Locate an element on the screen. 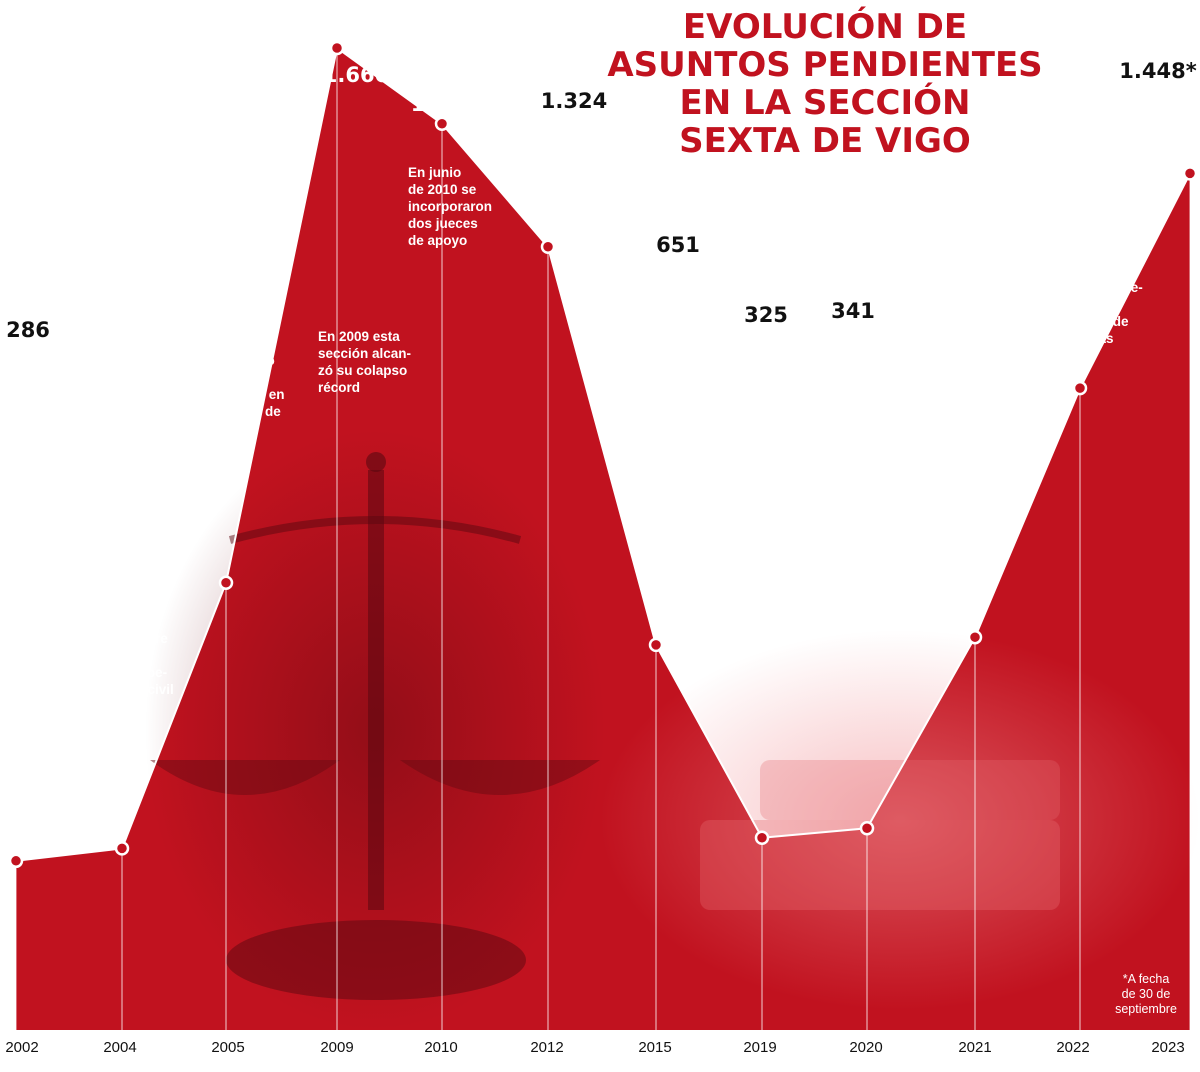 The image size is (1200, 1072). annotation-line: primera is located at coordinates (49, 569).